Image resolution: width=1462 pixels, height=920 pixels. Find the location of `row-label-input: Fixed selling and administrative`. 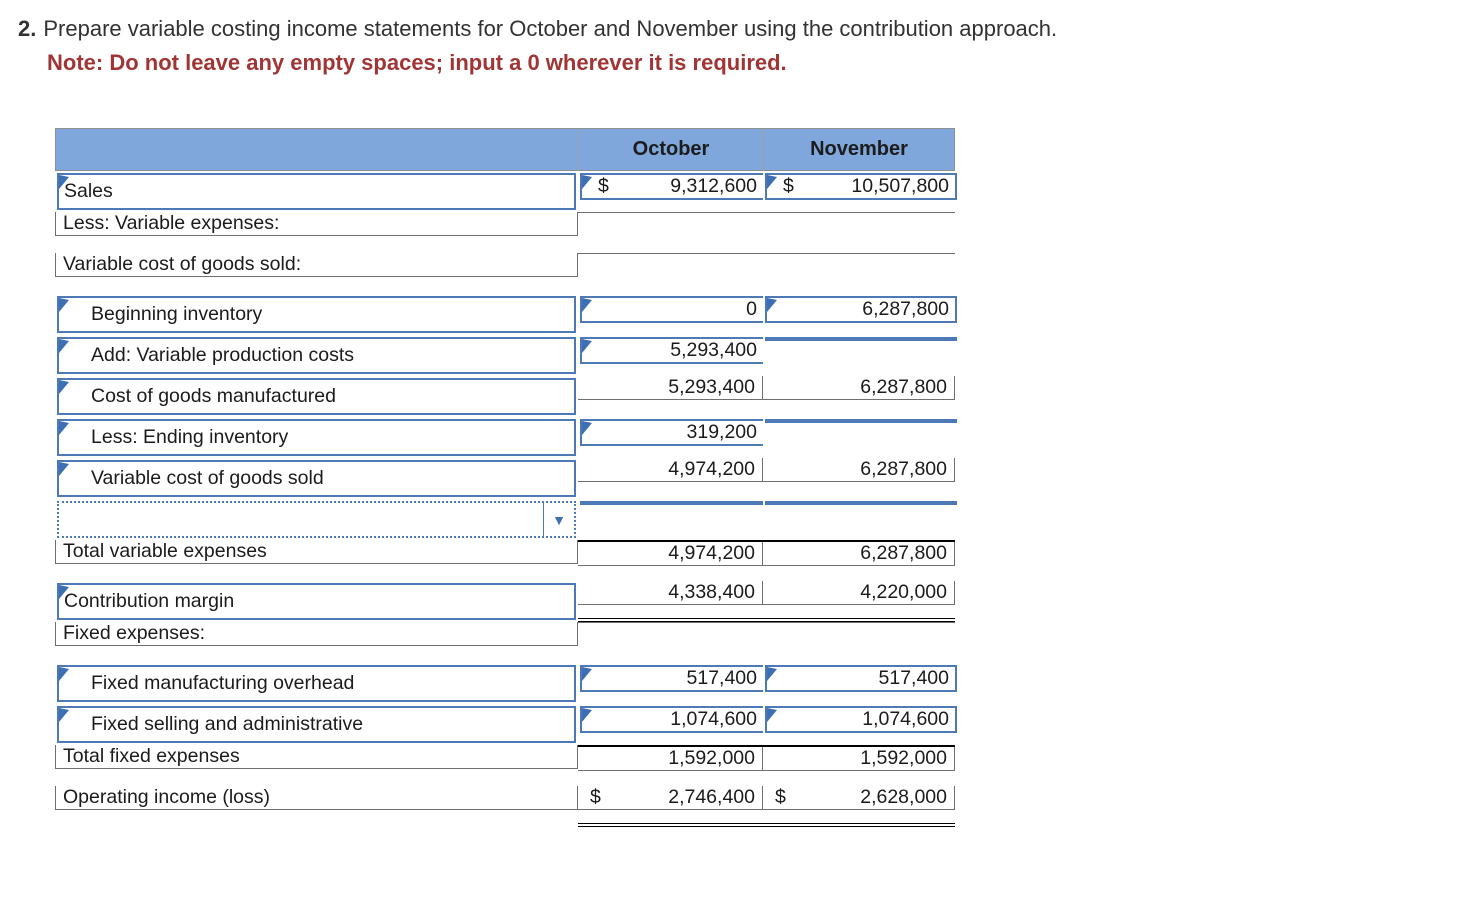

row-label-input: Fixed selling and administrative is located at coordinates (316, 724).